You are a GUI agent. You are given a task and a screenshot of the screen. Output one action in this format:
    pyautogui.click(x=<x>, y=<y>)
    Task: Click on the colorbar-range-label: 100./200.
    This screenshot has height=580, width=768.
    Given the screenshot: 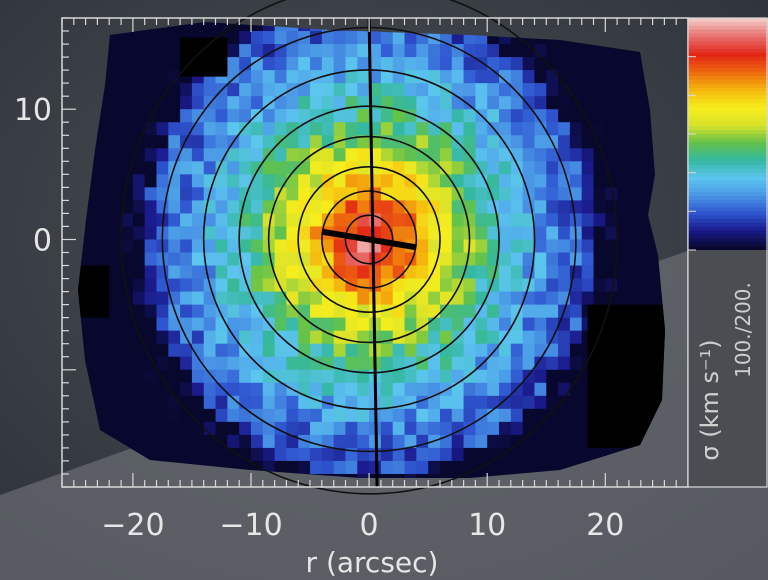 What is the action you would take?
    pyautogui.click(x=743, y=330)
    